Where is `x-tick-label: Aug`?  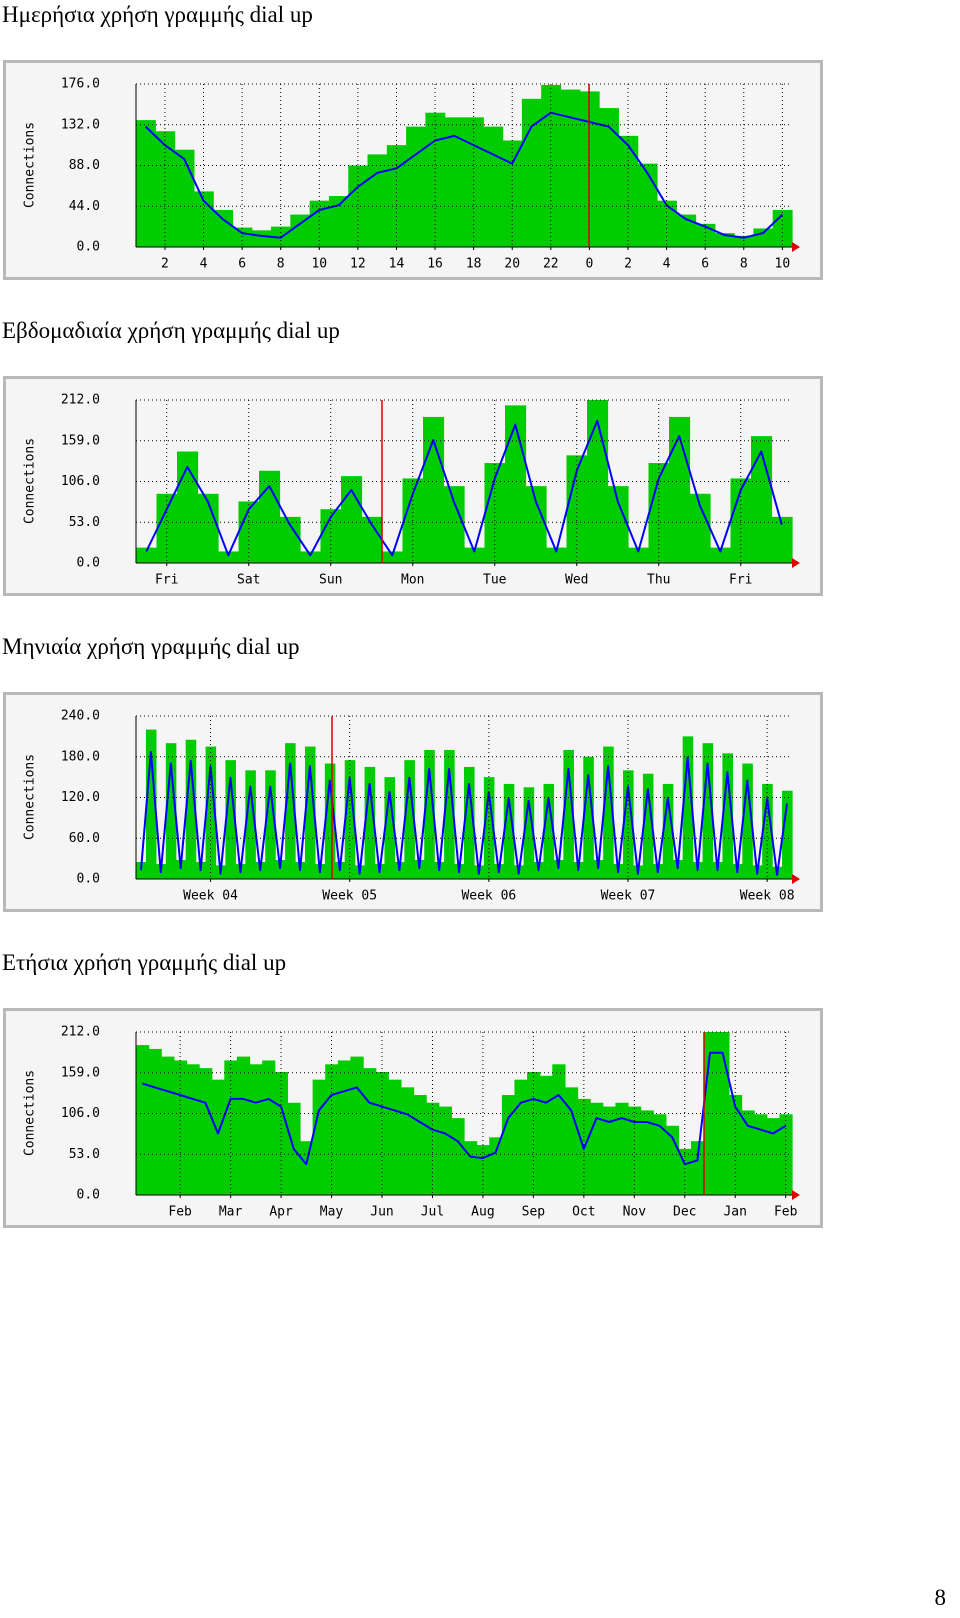
x-tick-label: Aug is located at coordinates (482, 1212).